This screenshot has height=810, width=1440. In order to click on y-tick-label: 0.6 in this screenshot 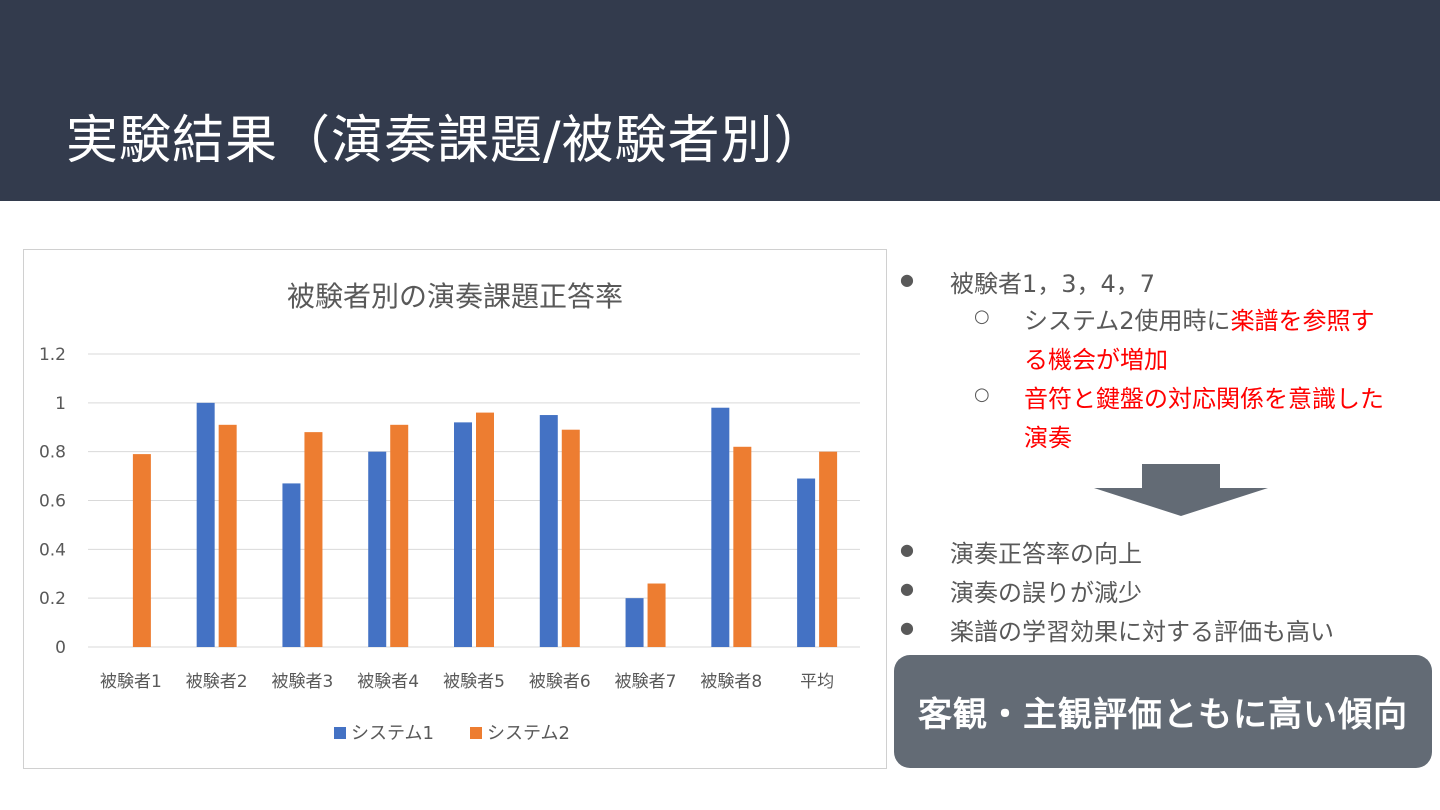, I will do `click(52, 502)`.